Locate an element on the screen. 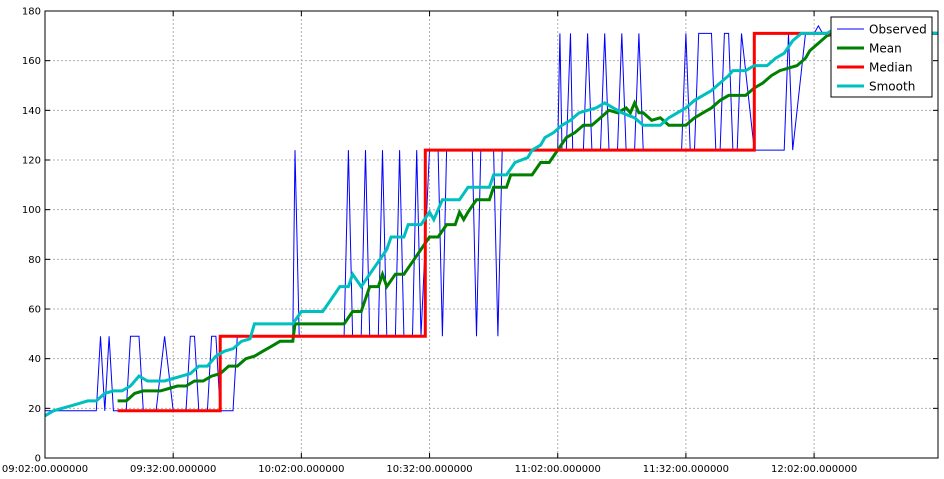  x-tick-label: 09:02:00.000000 is located at coordinates (45, 469).